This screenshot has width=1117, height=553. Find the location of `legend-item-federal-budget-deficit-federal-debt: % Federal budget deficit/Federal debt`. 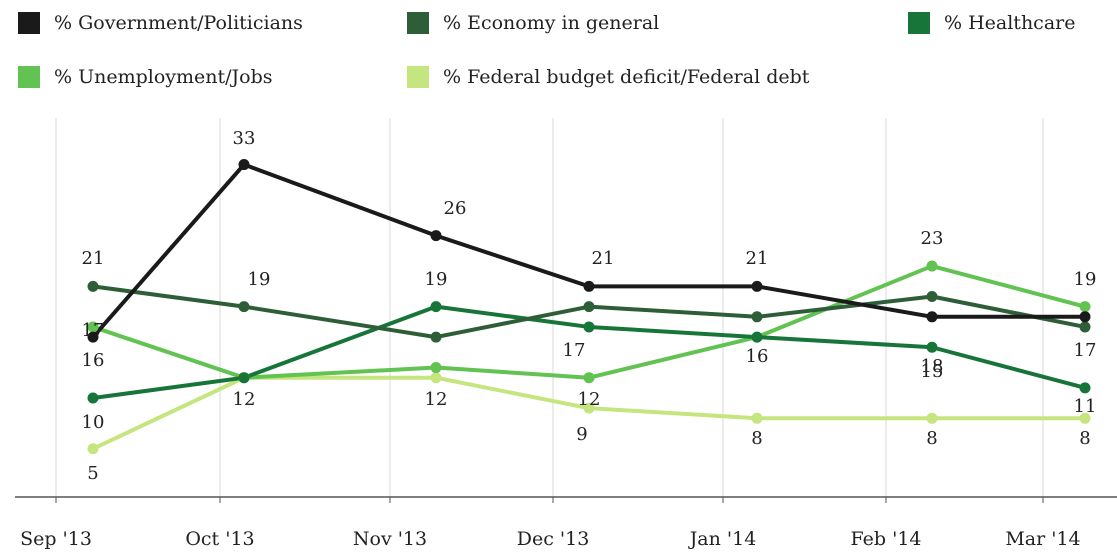

legend-item-federal-budget-deficit-federal-debt: % Federal budget deficit/Federal debt is located at coordinates (626, 77).